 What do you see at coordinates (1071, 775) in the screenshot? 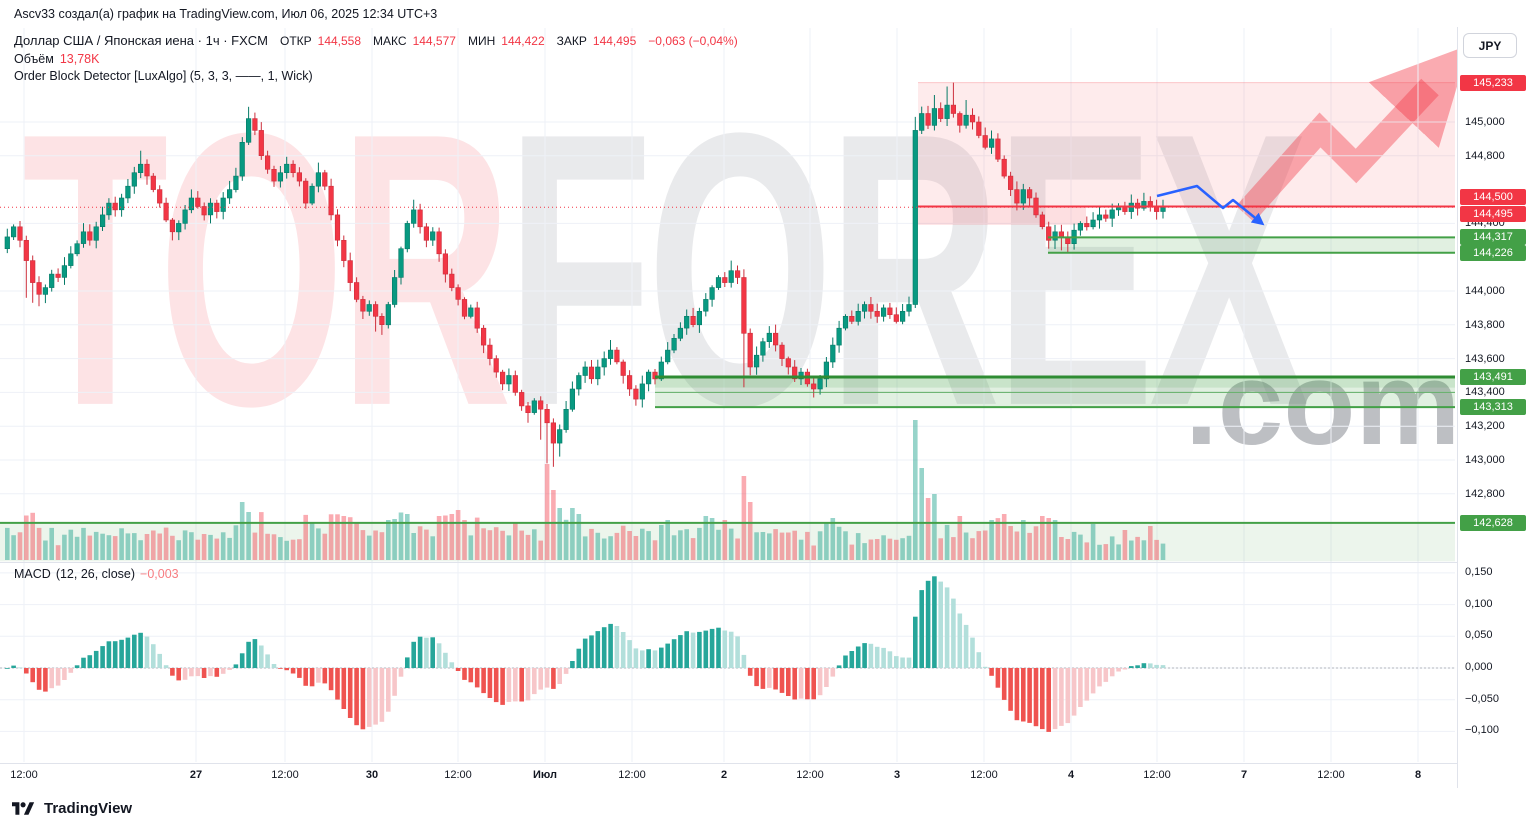
I see `time-label: 4` at bounding box center [1071, 775].